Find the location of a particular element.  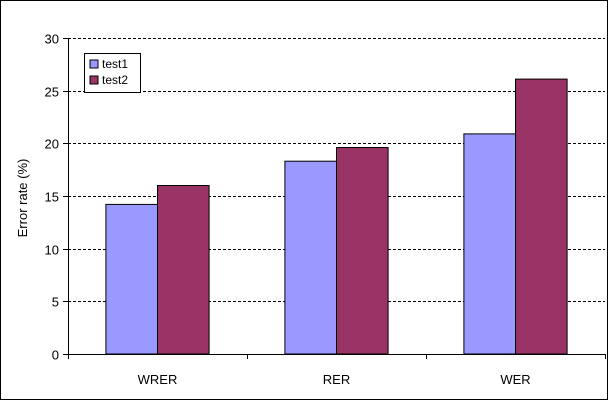

y-tick-label: 10 is located at coordinates (52, 250).